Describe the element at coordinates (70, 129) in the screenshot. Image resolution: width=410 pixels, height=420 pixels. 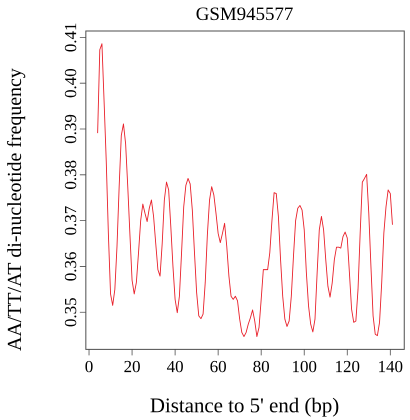
I see `y-tick-label: 0.39` at that location.